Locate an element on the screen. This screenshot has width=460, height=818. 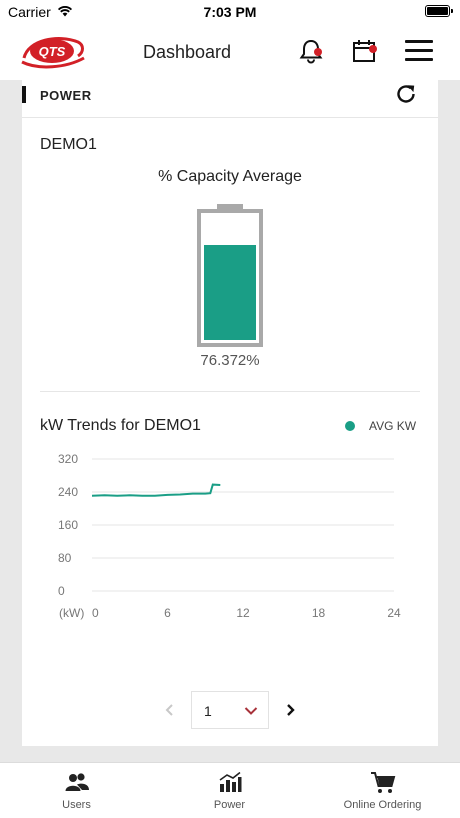
pager: 1 is located at coordinates (230, 710).